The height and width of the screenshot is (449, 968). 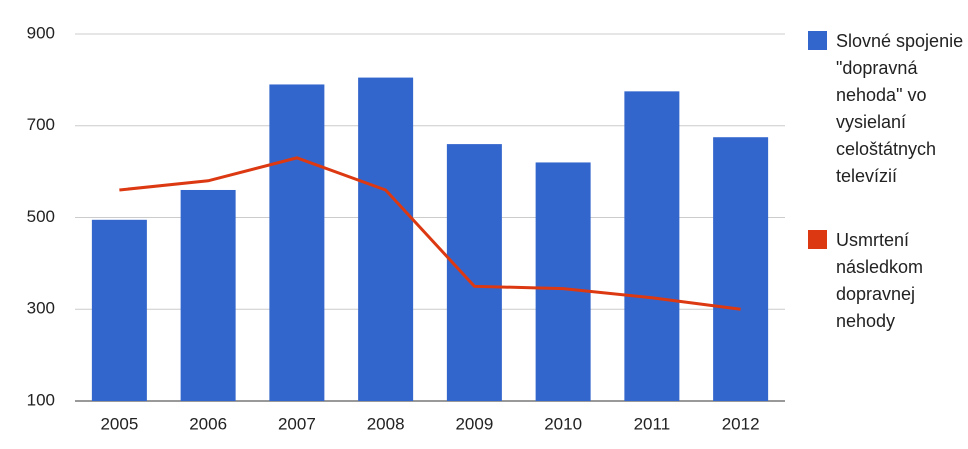 I want to click on x-tick-label: 2007, so click(x=297, y=423).